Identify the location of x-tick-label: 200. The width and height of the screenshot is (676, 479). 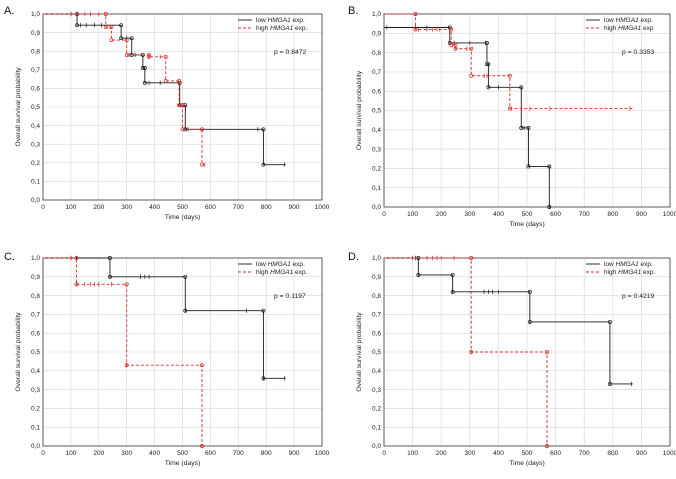
(441, 214).